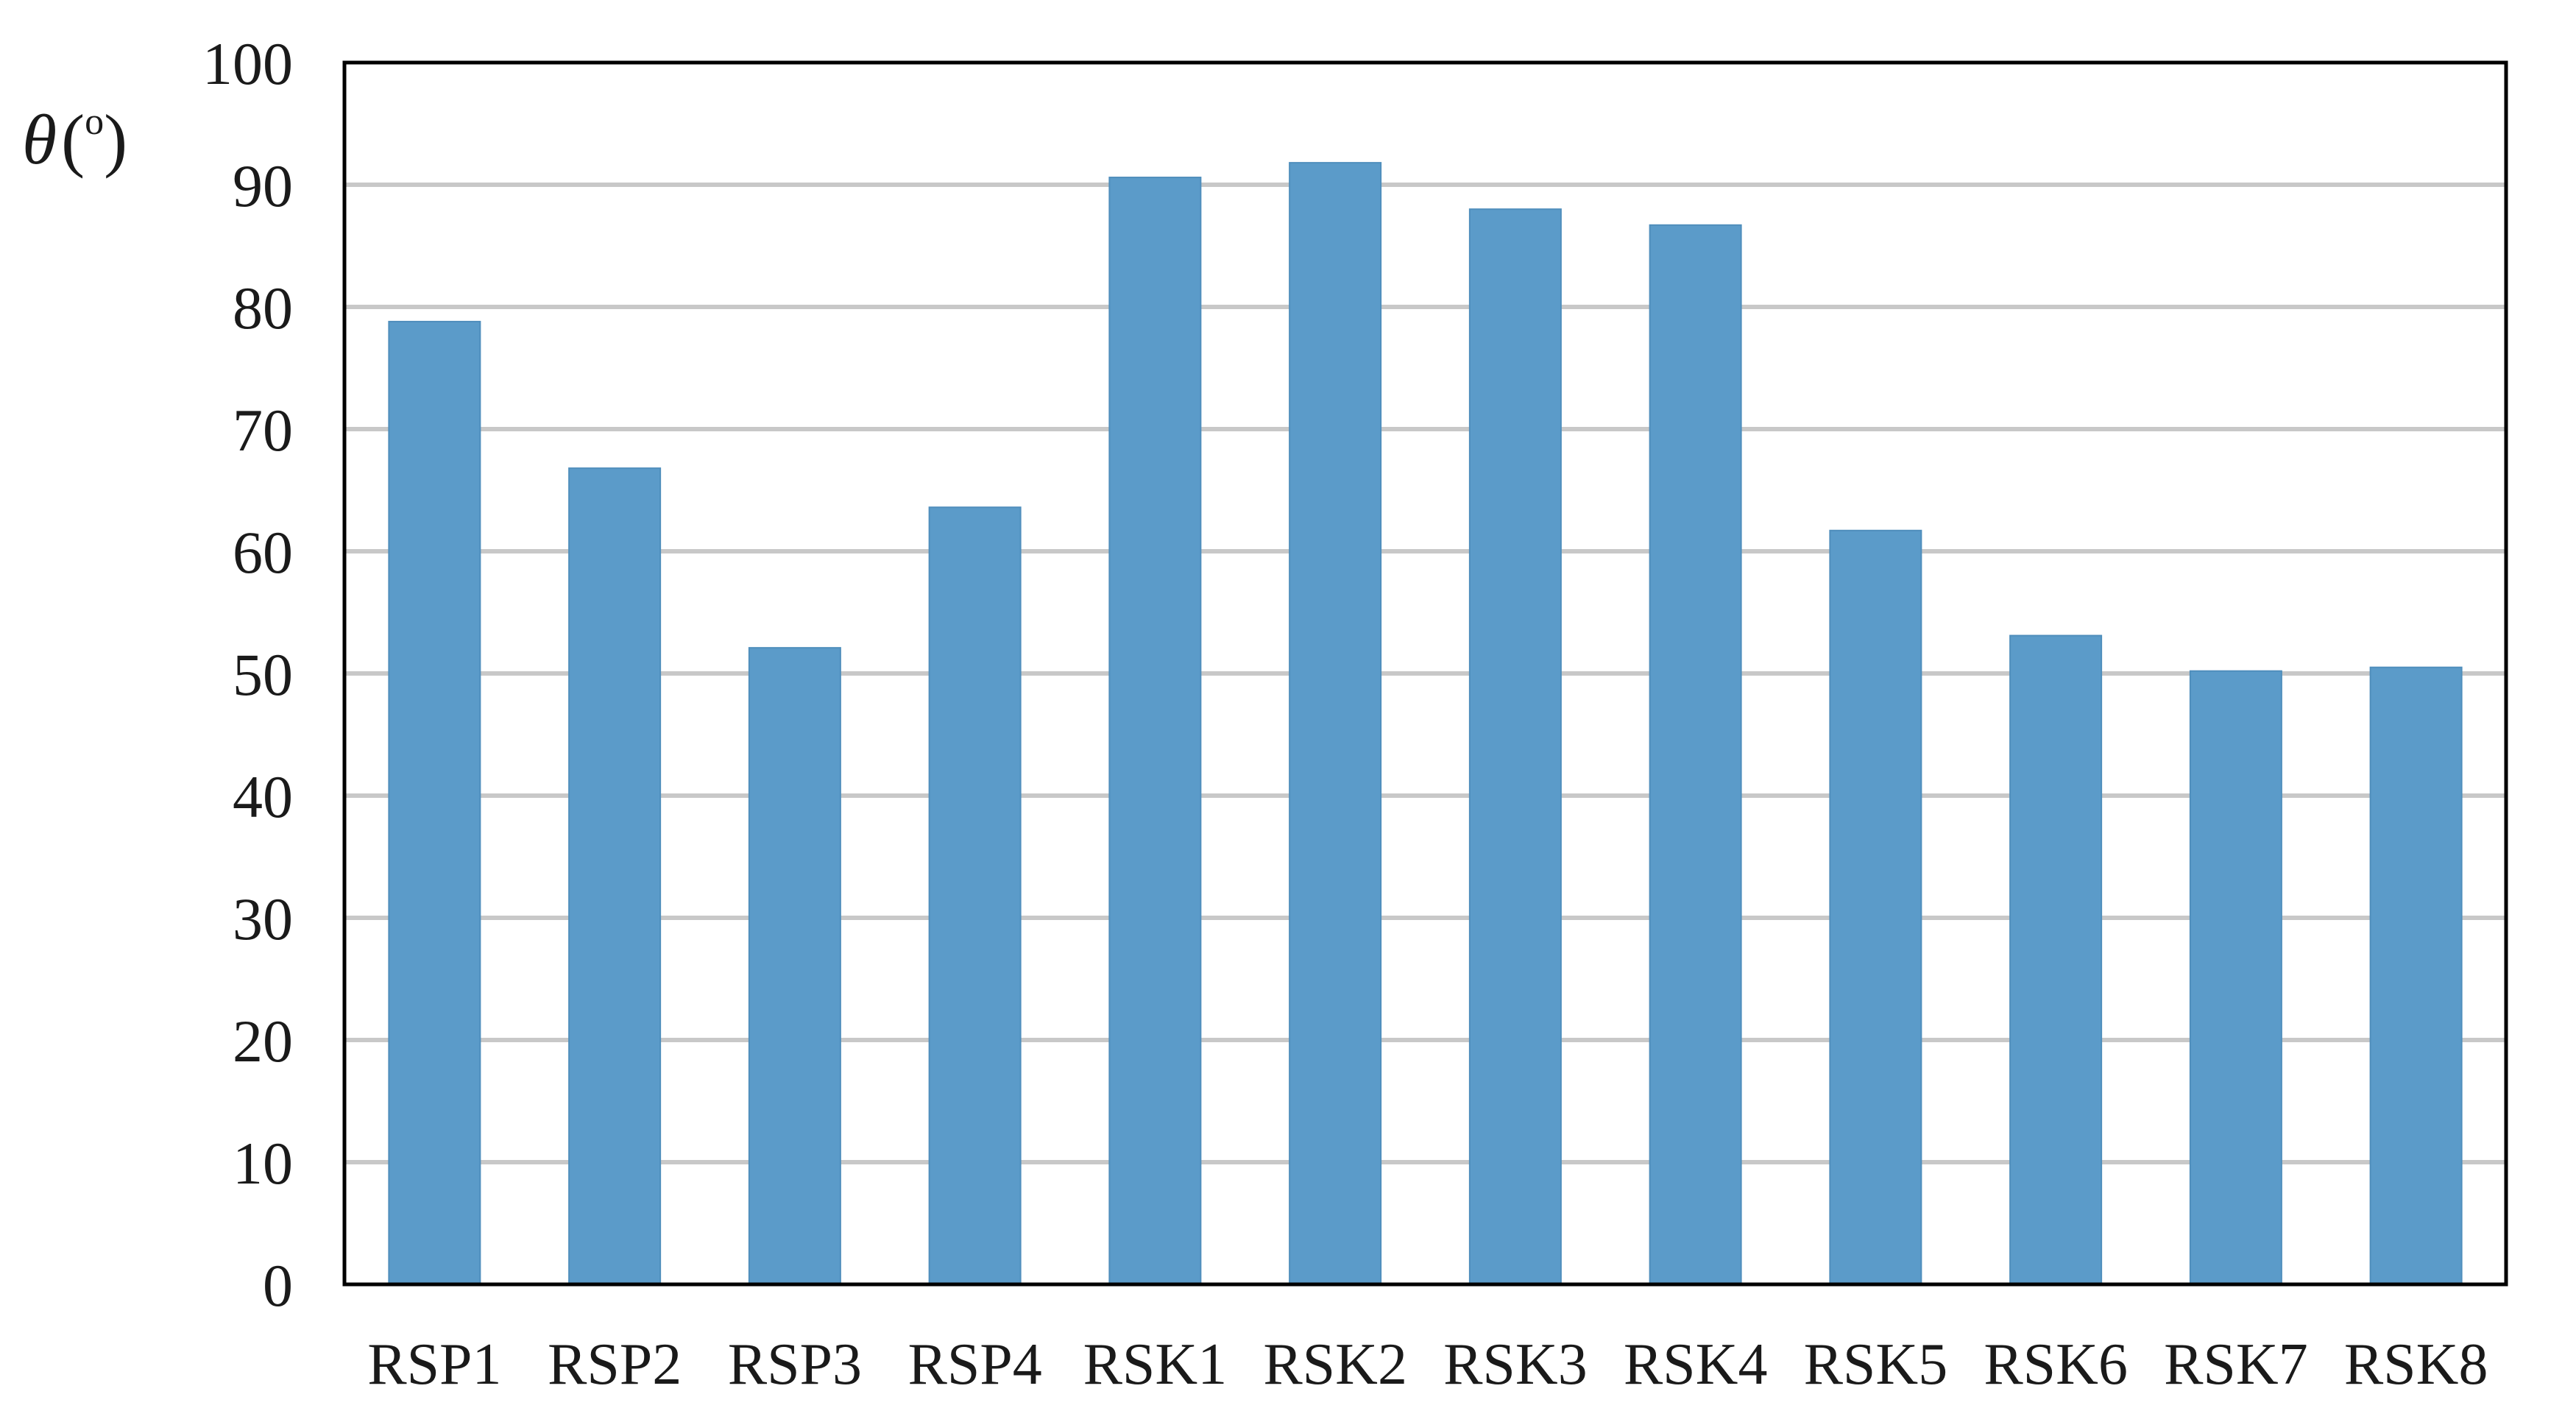 The image size is (2576, 1422). Describe the element at coordinates (278, 1285) in the screenshot. I see `y-tick-label: 0` at that location.